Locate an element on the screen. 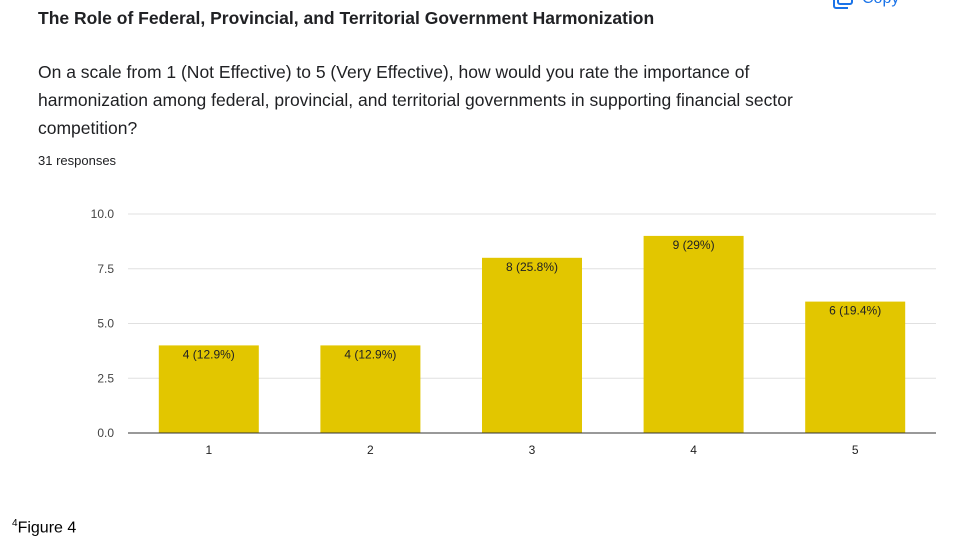 This screenshot has height=555, width=972. x-tick-label: 2 is located at coordinates (370, 450).